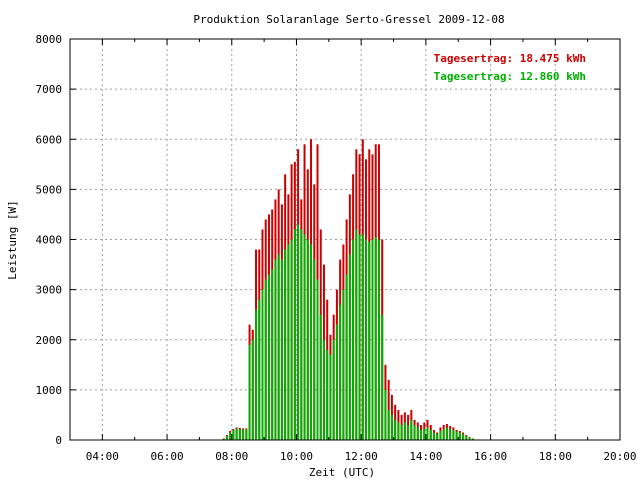  Describe the element at coordinates (49, 189) in the screenshot. I see `y-tick-label: 5000` at that location.